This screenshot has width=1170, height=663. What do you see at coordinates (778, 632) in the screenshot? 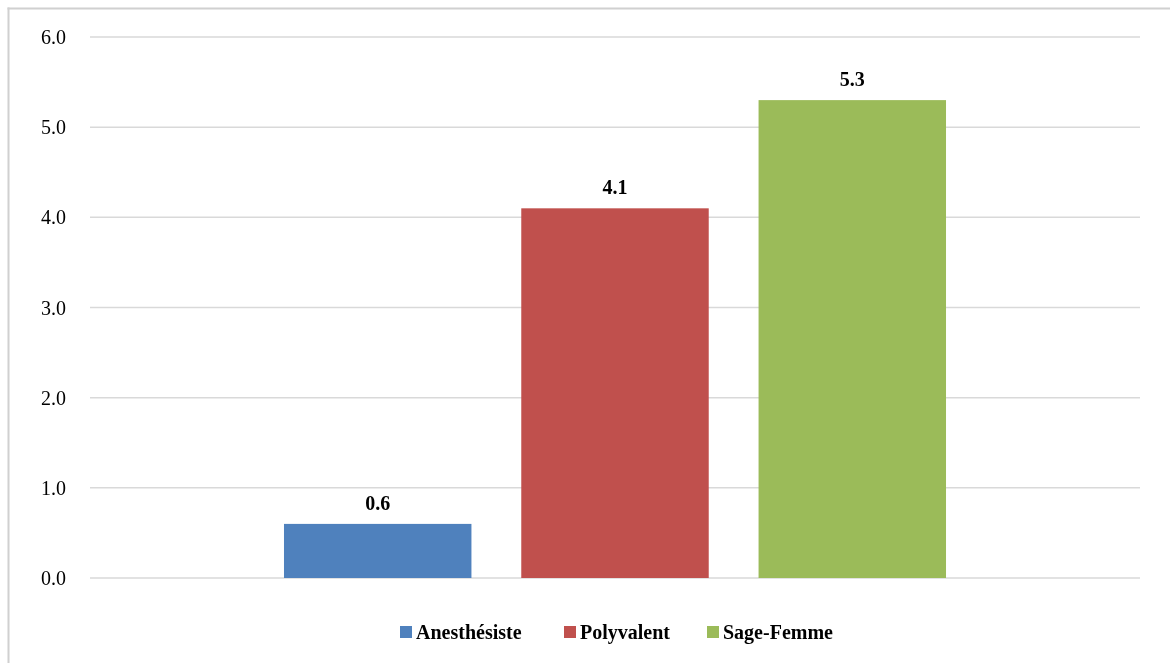
I see `legend-label: Sage-Femme` at bounding box center [778, 632].